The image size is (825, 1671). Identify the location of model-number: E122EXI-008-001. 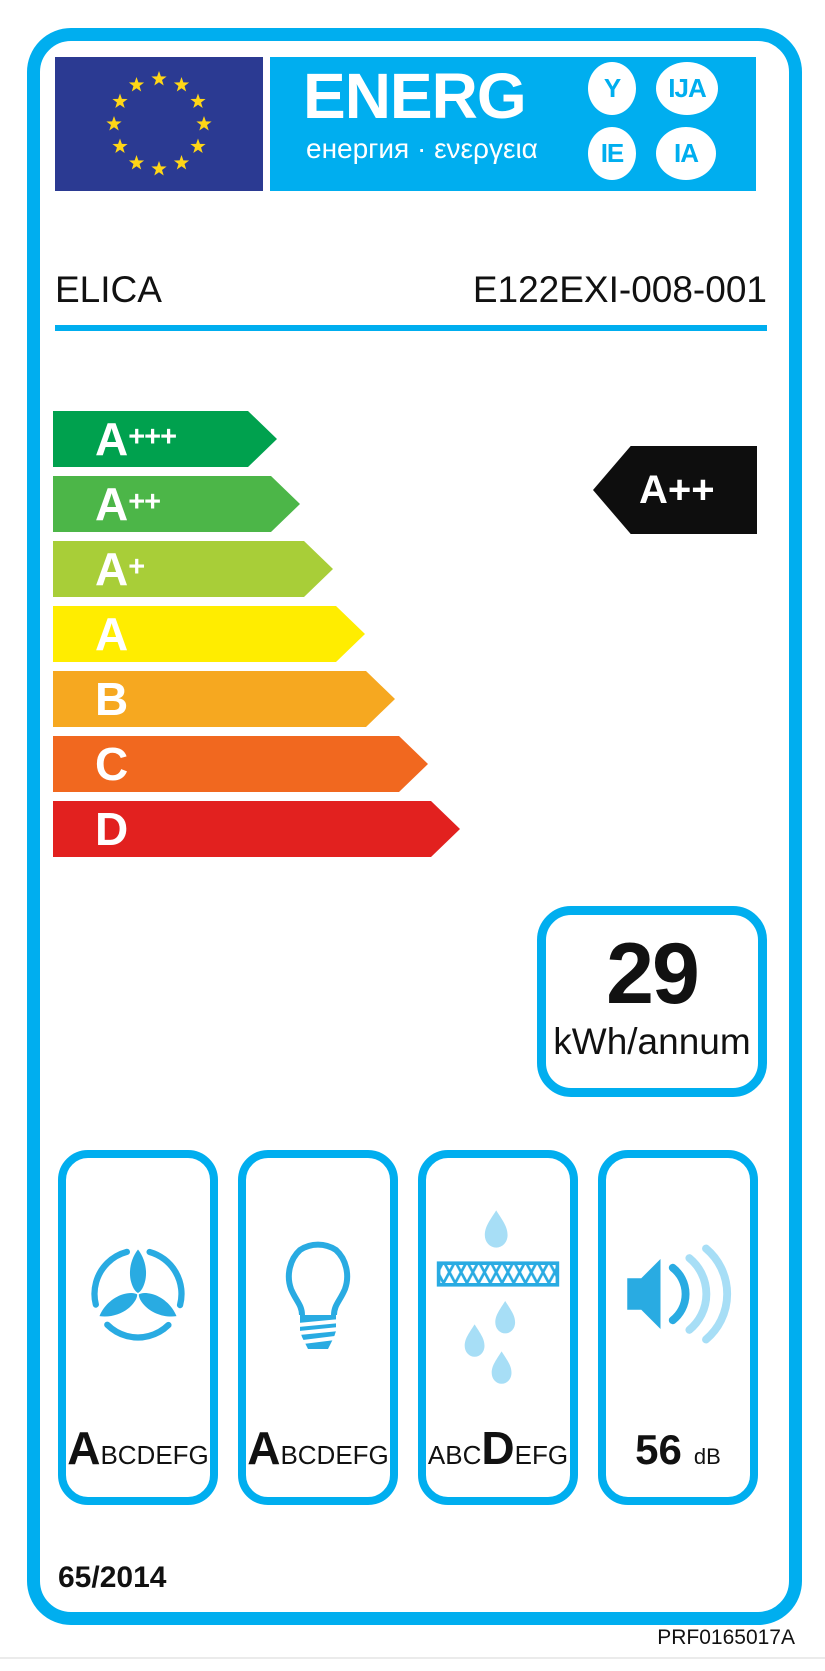
(619, 289).